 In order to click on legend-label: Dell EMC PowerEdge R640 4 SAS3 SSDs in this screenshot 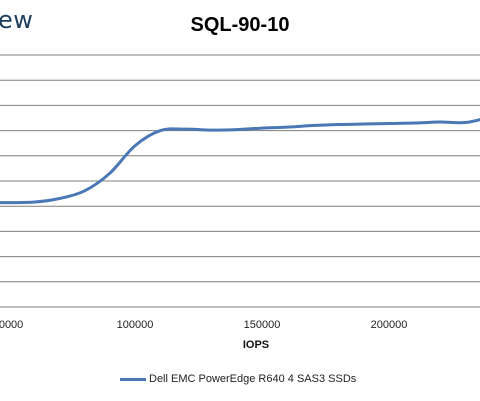, I will do `click(253, 379)`.